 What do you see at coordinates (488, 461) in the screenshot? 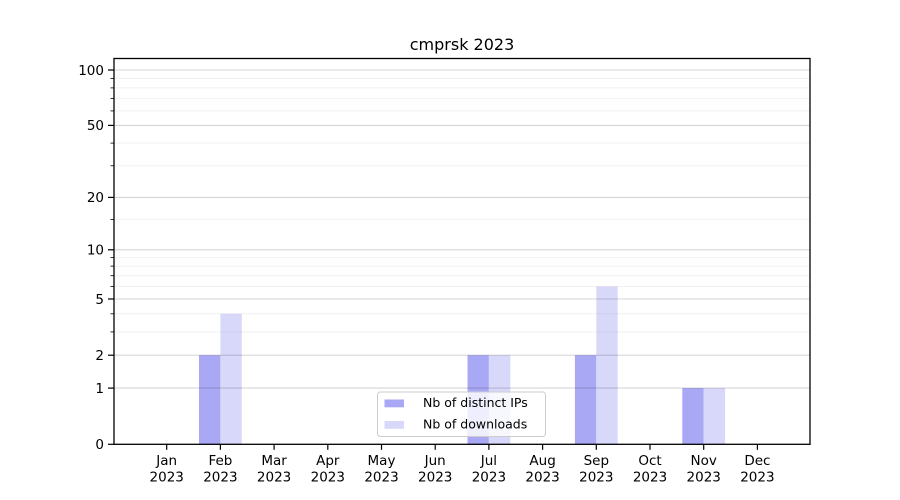
I see `x-tick-label-month: Jul` at bounding box center [488, 461].